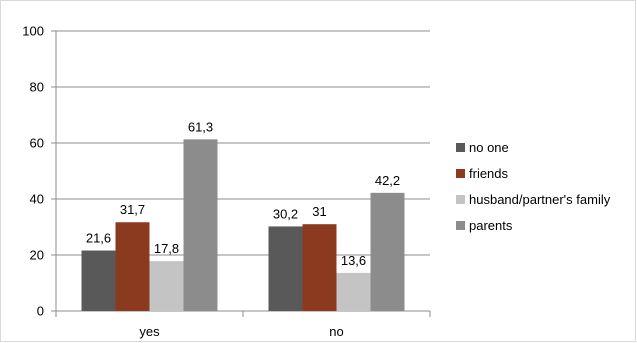 This screenshot has width=637, height=343. What do you see at coordinates (353, 260) in the screenshot?
I see `data-label: 13,6` at bounding box center [353, 260].